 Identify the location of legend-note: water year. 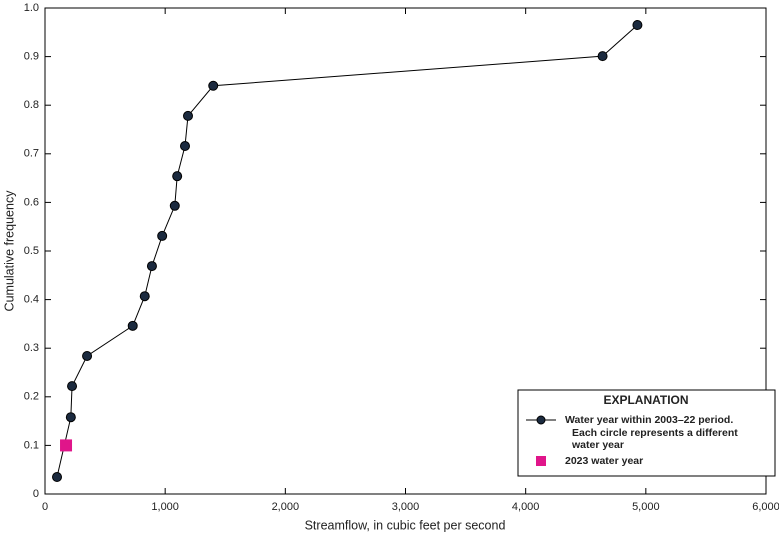
(597, 445).